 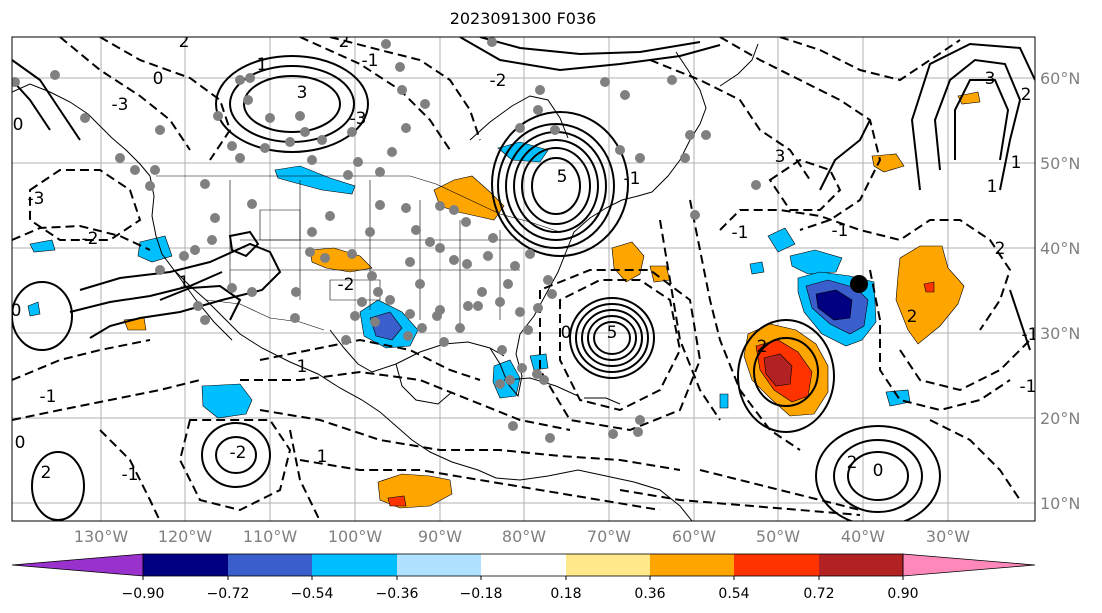 I want to click on map-title: 2023091300 F036, so click(x=523, y=18).